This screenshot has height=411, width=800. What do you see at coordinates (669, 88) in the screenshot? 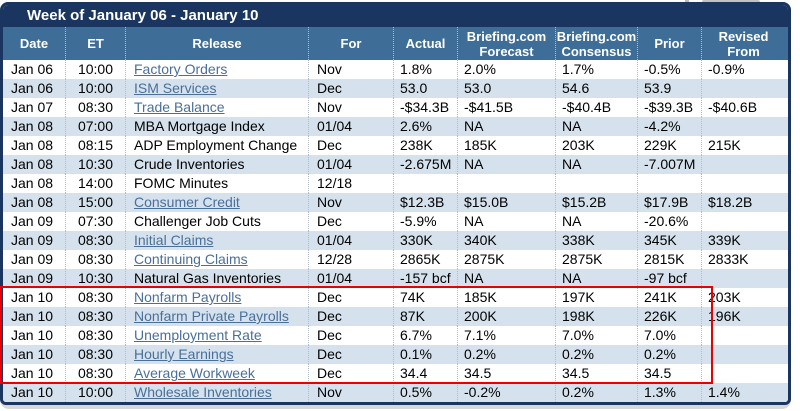
I see `cell-prior: 53.9` at bounding box center [669, 88].